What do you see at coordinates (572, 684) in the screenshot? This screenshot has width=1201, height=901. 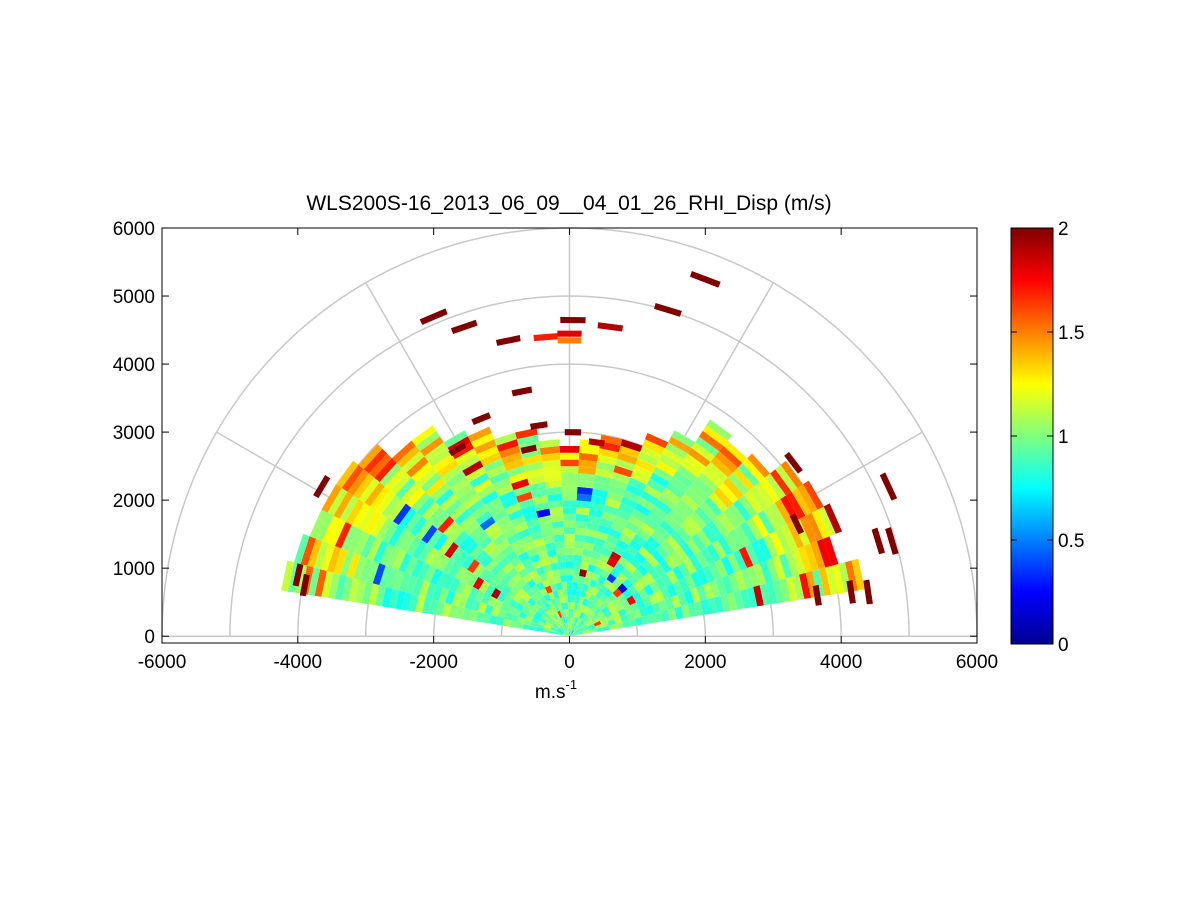 I see `x-axis-label-exponent: -1` at bounding box center [572, 684].